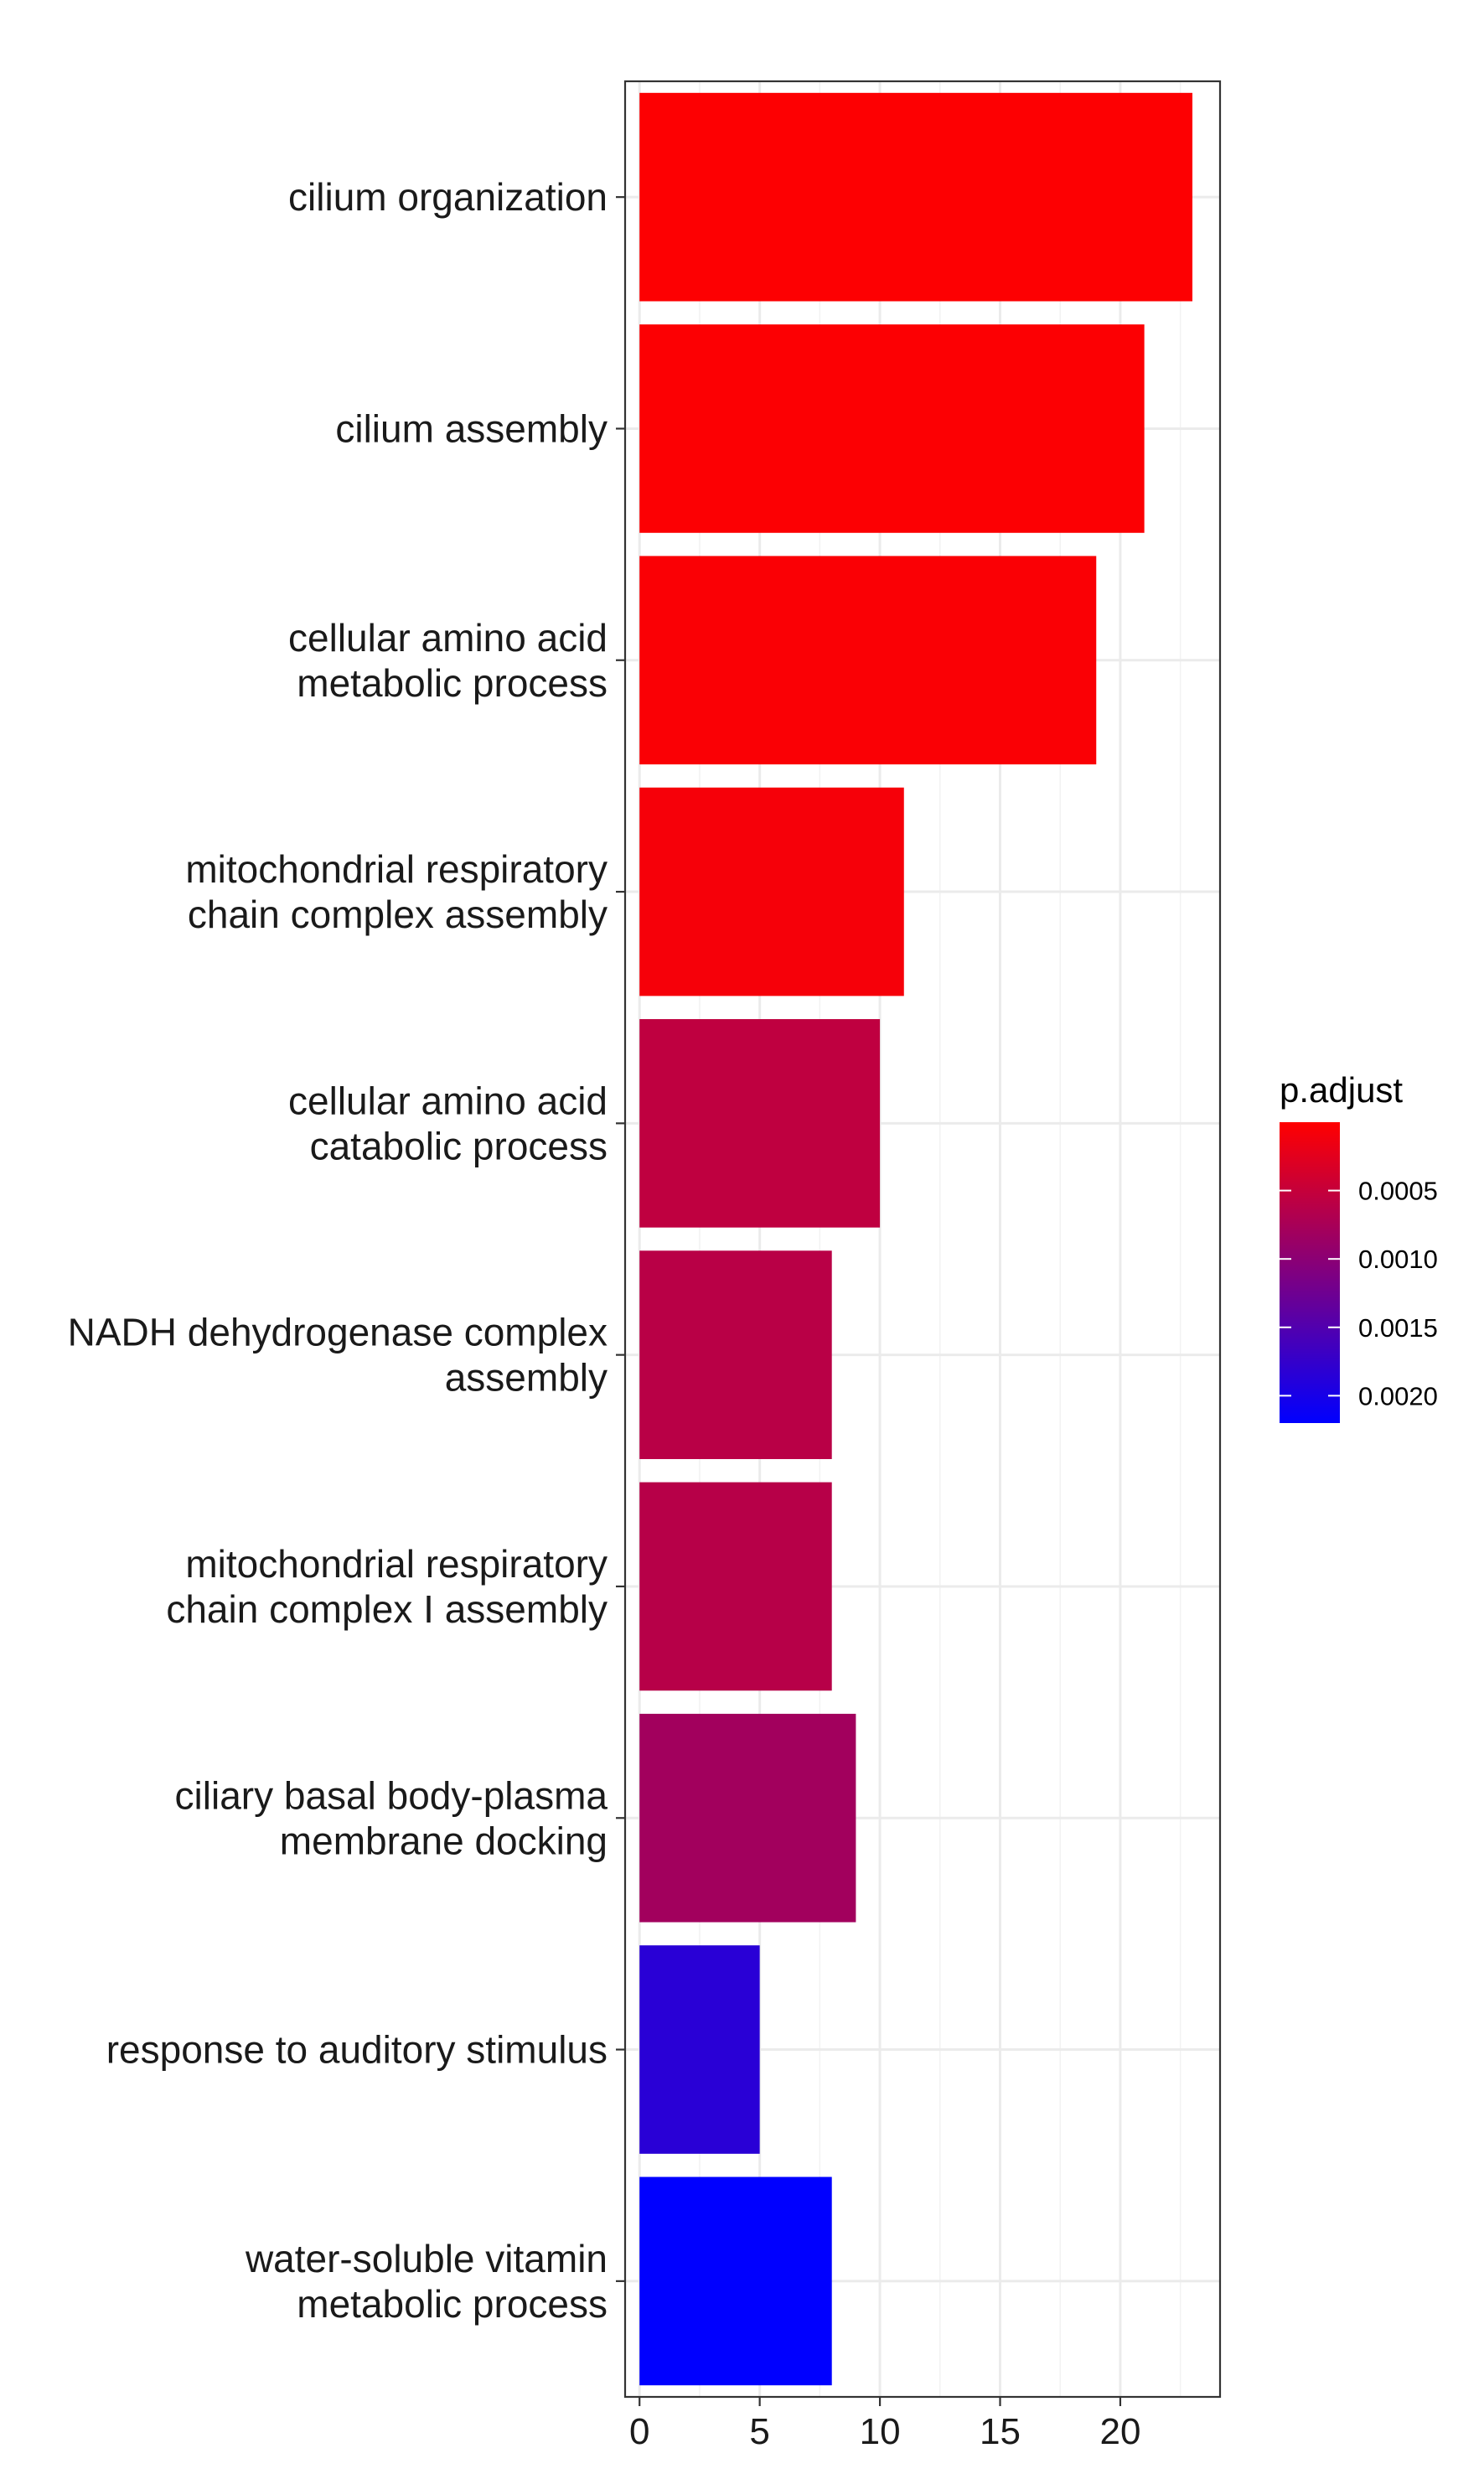 The height and width of the screenshot is (2474, 1484). I want to click on legend-ticks: 0.0005 0.0010 0.0015 0.0020, so click(1359, 1294).